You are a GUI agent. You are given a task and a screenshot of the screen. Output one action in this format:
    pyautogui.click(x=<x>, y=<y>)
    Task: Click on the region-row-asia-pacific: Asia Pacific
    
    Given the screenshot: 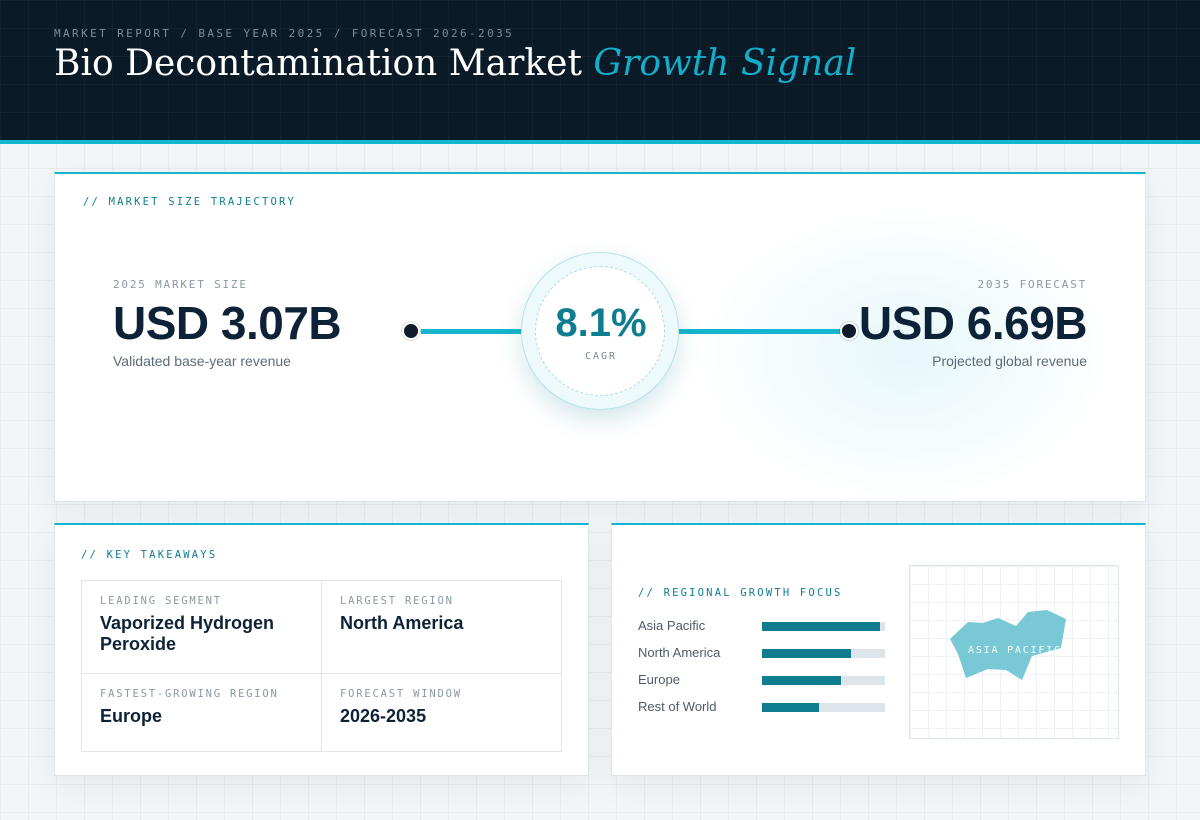 What is the action you would take?
    pyautogui.click(x=763, y=626)
    